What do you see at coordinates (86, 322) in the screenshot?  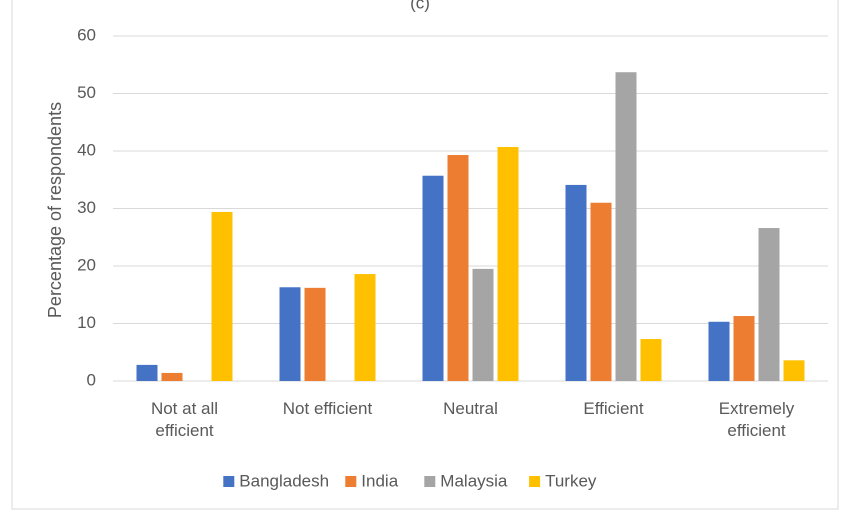 I see `y-tick-label: 10` at bounding box center [86, 322].